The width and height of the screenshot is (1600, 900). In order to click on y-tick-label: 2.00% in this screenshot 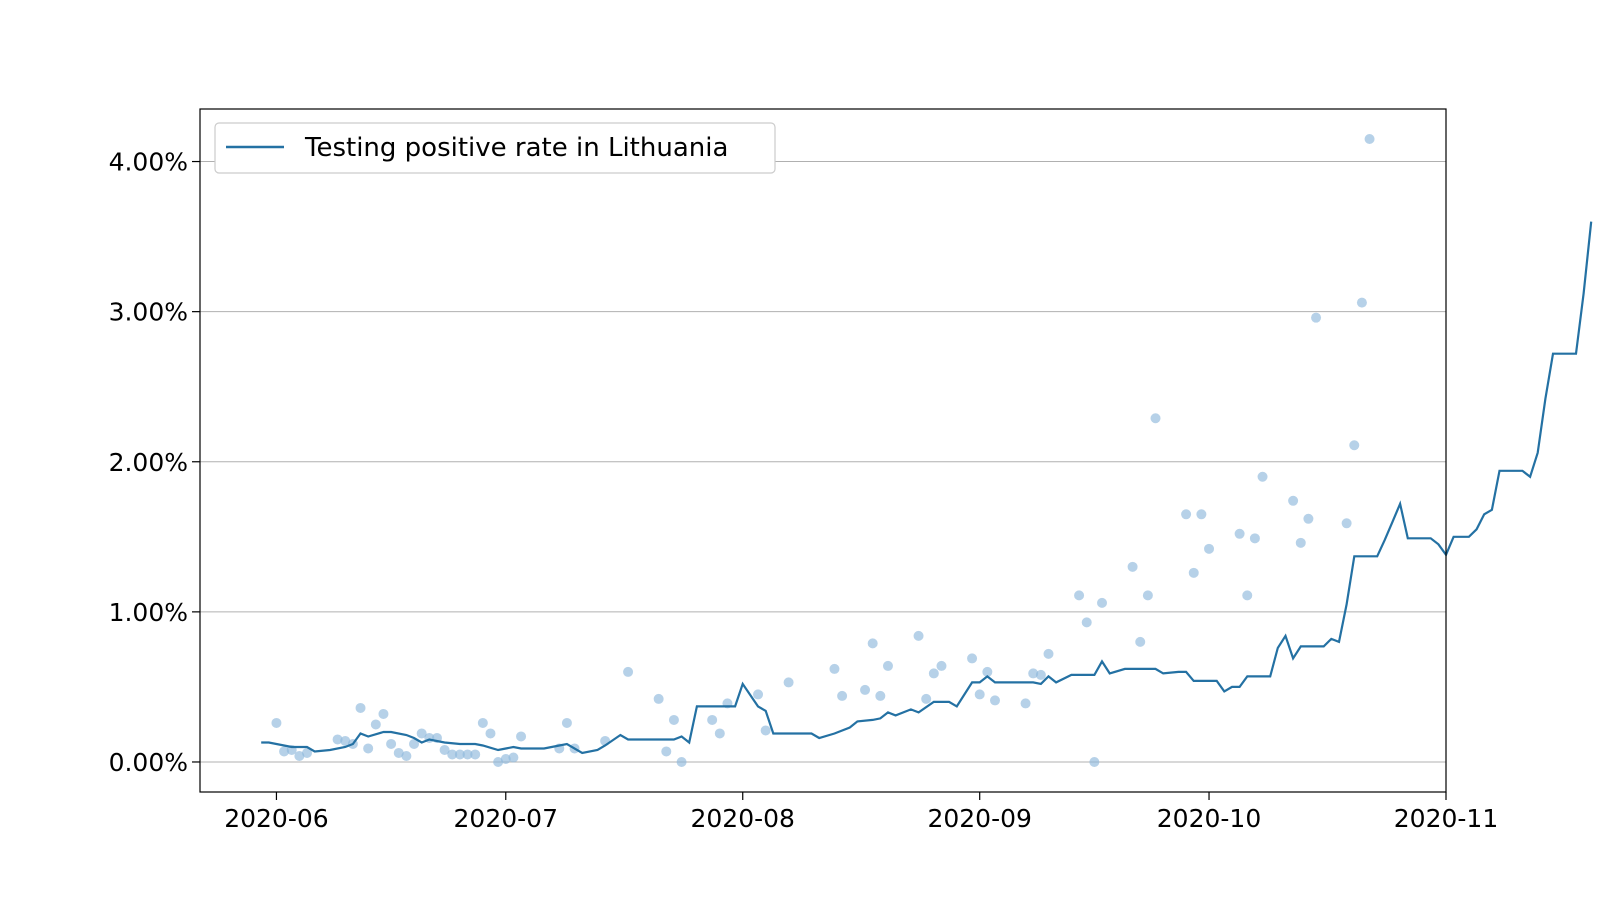, I will do `click(148, 462)`.